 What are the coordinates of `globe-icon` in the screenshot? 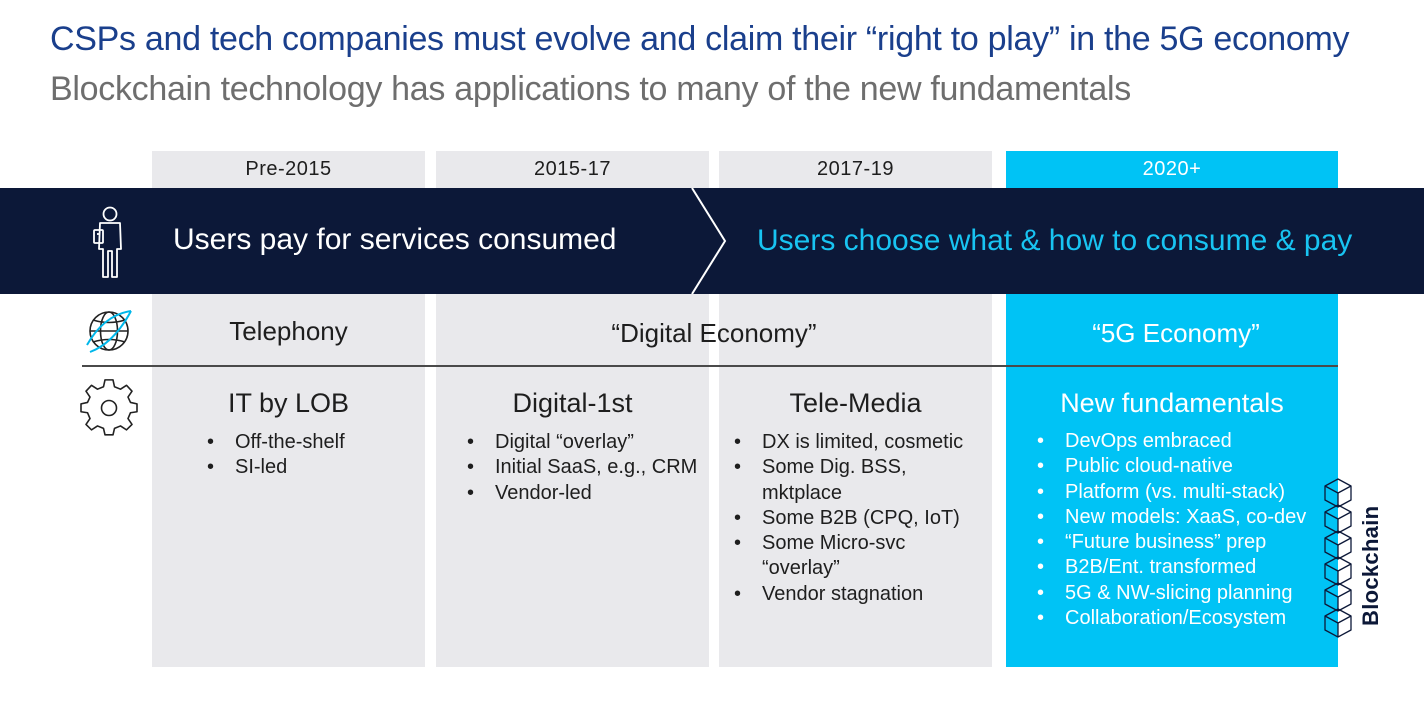 It's located at (109, 331).